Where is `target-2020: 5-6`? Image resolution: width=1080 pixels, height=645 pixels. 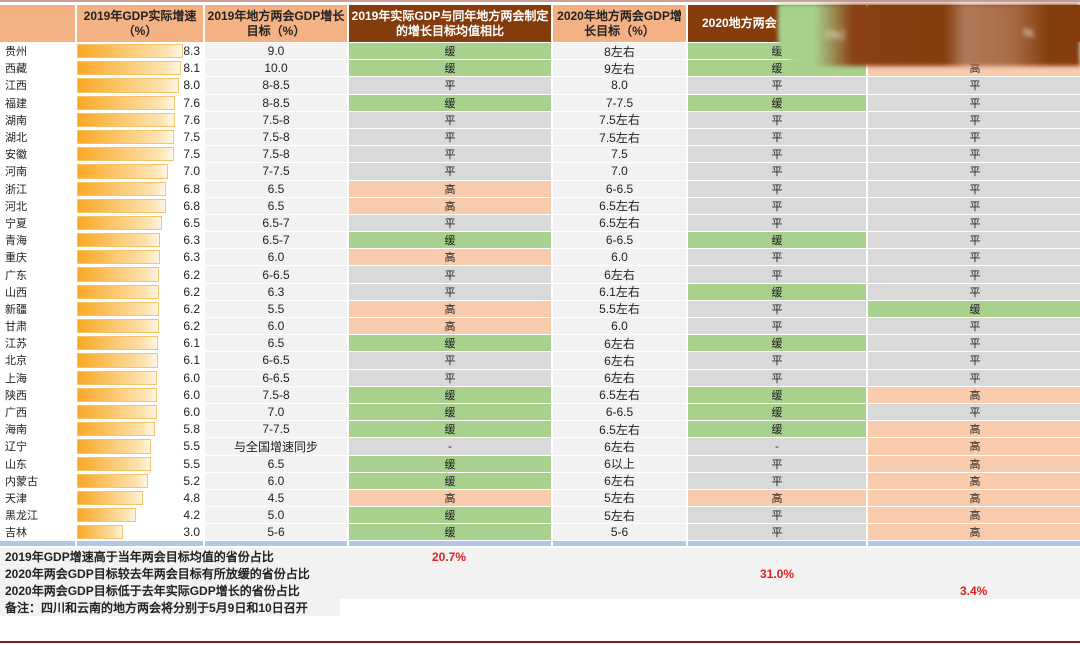 target-2020: 5-6 is located at coordinates (619, 532).